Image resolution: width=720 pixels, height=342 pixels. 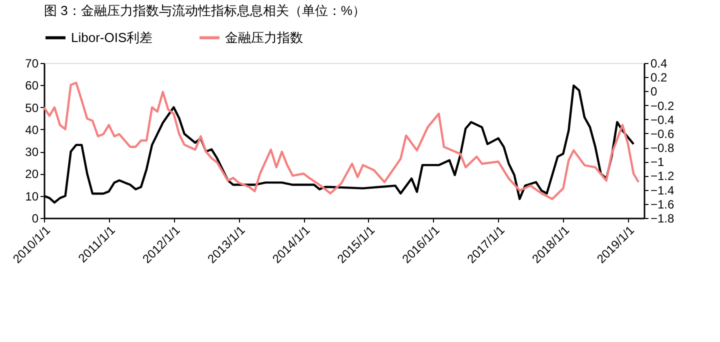 What do you see at coordinates (662, 133) in the screenshot?
I see `y2-tick-label: −0.6` at bounding box center [662, 133].